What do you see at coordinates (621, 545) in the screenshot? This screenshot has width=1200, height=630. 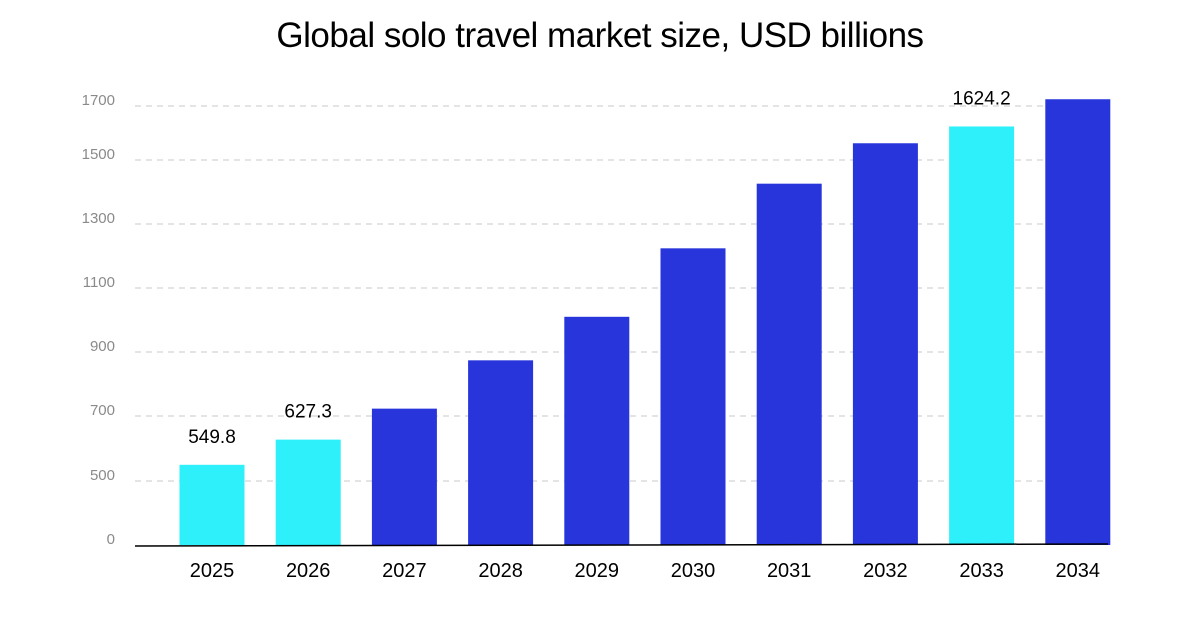 I see `x-axis-line` at bounding box center [621, 545].